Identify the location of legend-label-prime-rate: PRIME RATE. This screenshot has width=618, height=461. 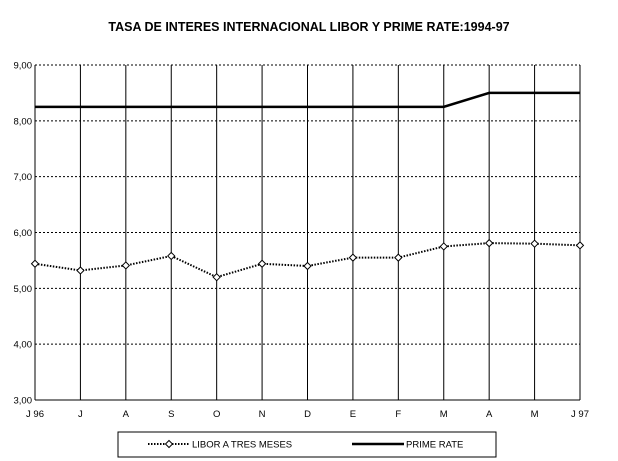
(434, 445).